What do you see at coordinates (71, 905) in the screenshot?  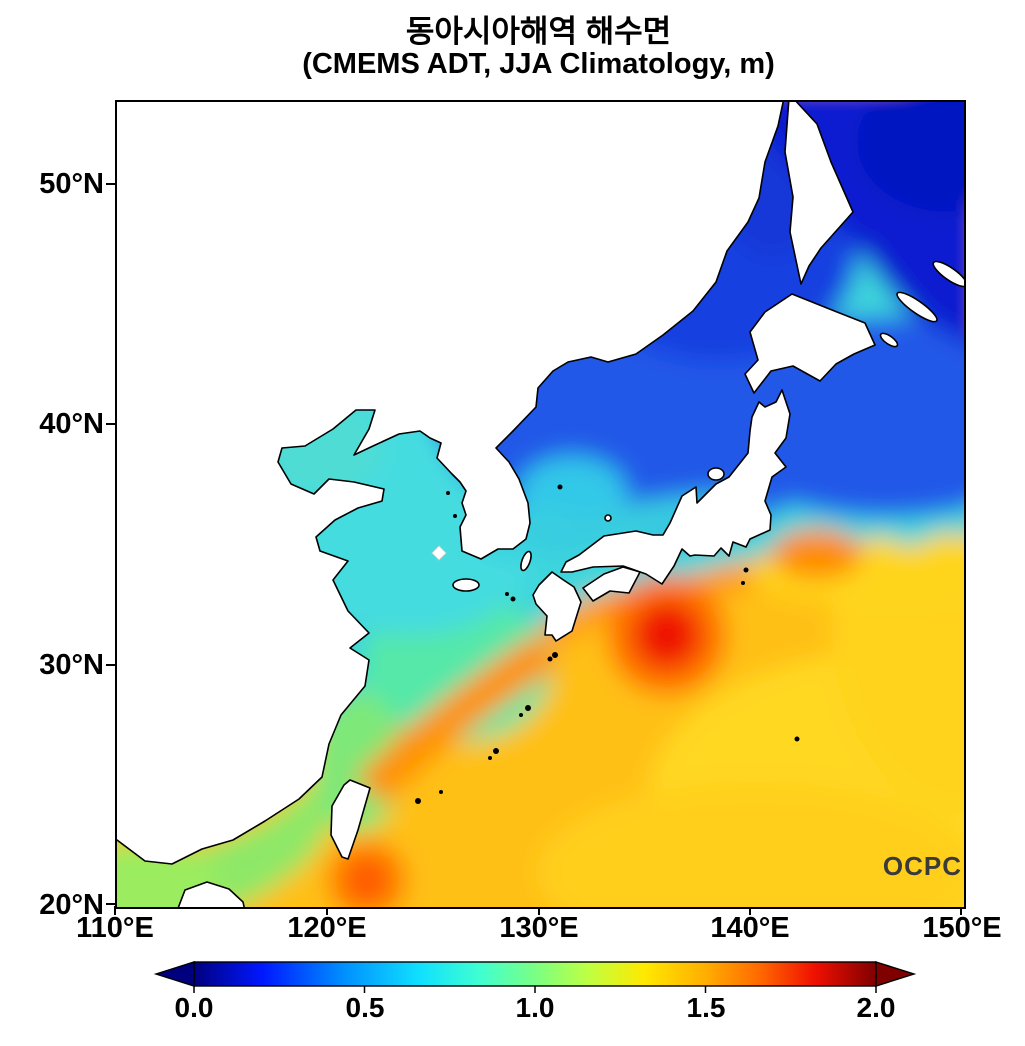 I see `lat-tick-label-20n: 20°N` at bounding box center [71, 905].